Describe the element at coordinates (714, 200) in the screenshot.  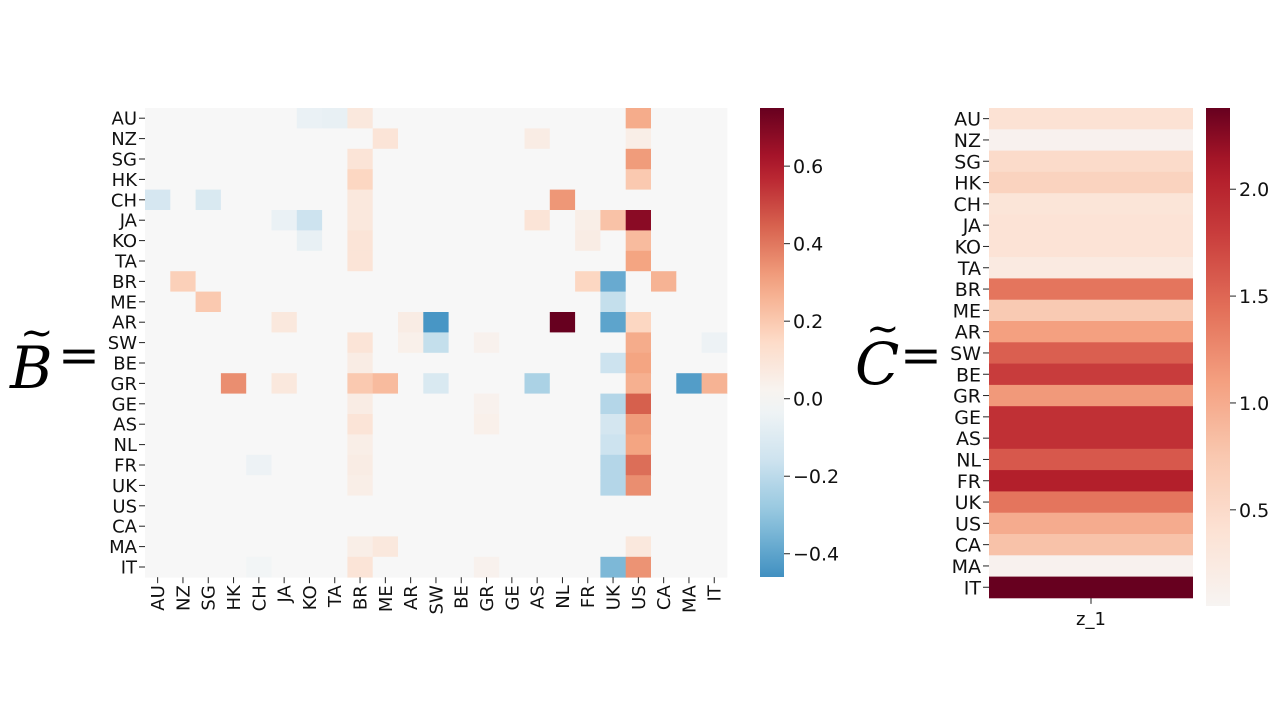
I see `b-cell-ch-it` at that location.